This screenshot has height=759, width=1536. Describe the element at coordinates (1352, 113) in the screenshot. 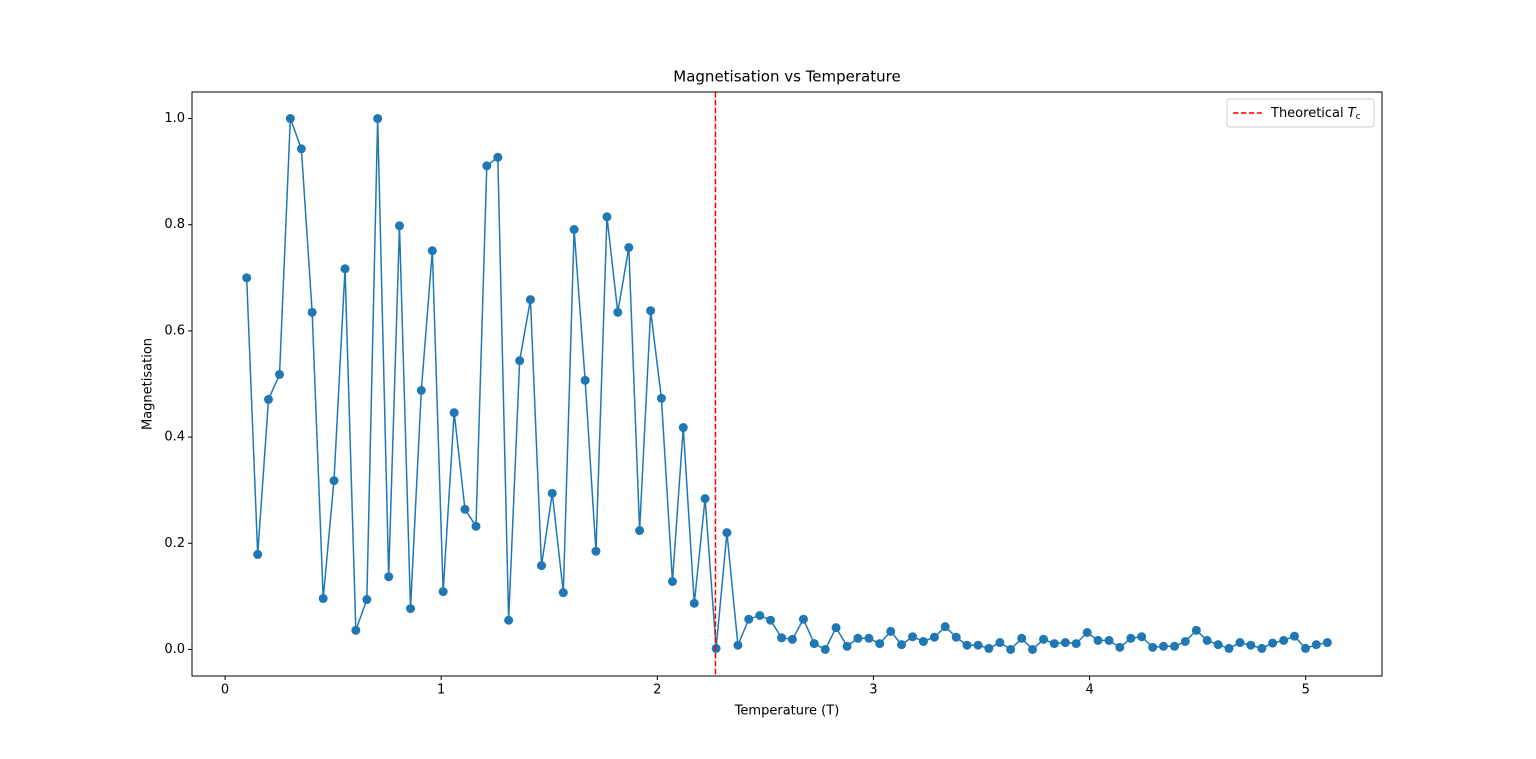

I see `legend-symbol: T` at that location.